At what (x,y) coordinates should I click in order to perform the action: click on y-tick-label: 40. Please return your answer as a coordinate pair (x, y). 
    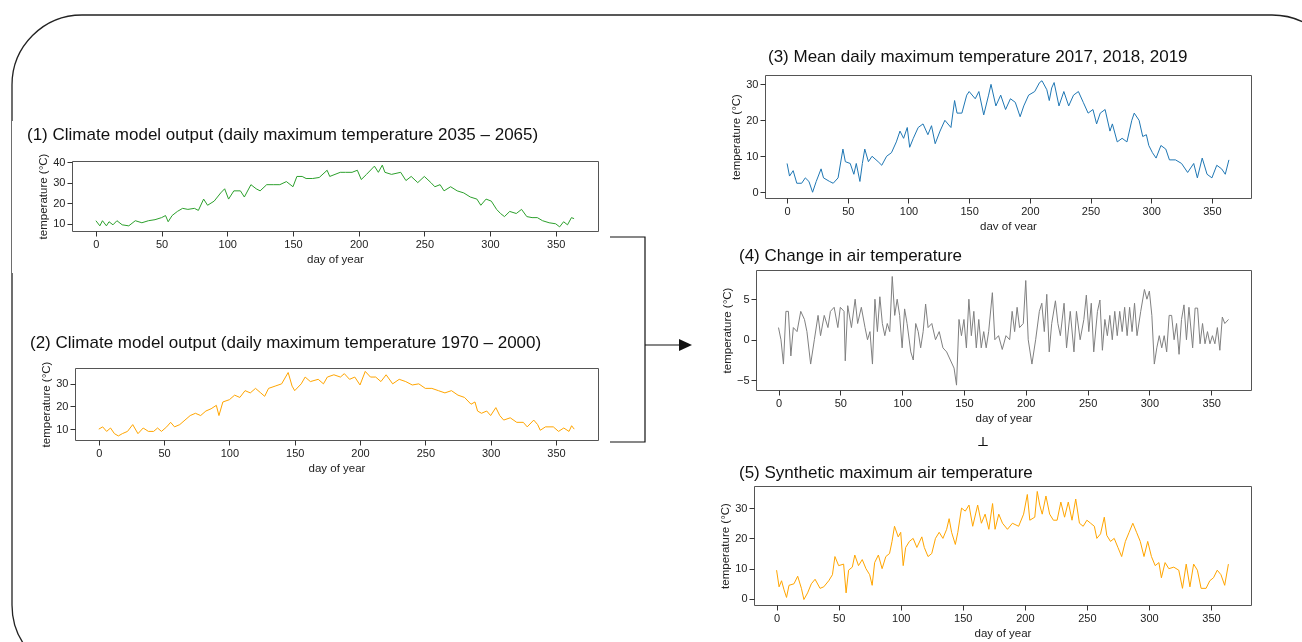
    Looking at the image, I should click on (59, 161).